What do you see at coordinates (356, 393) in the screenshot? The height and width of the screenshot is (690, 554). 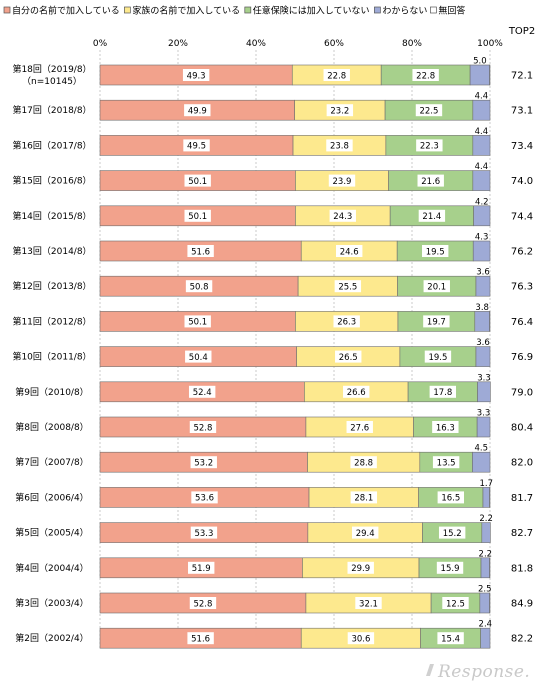 I see `data-label: 26.6` at bounding box center [356, 393].